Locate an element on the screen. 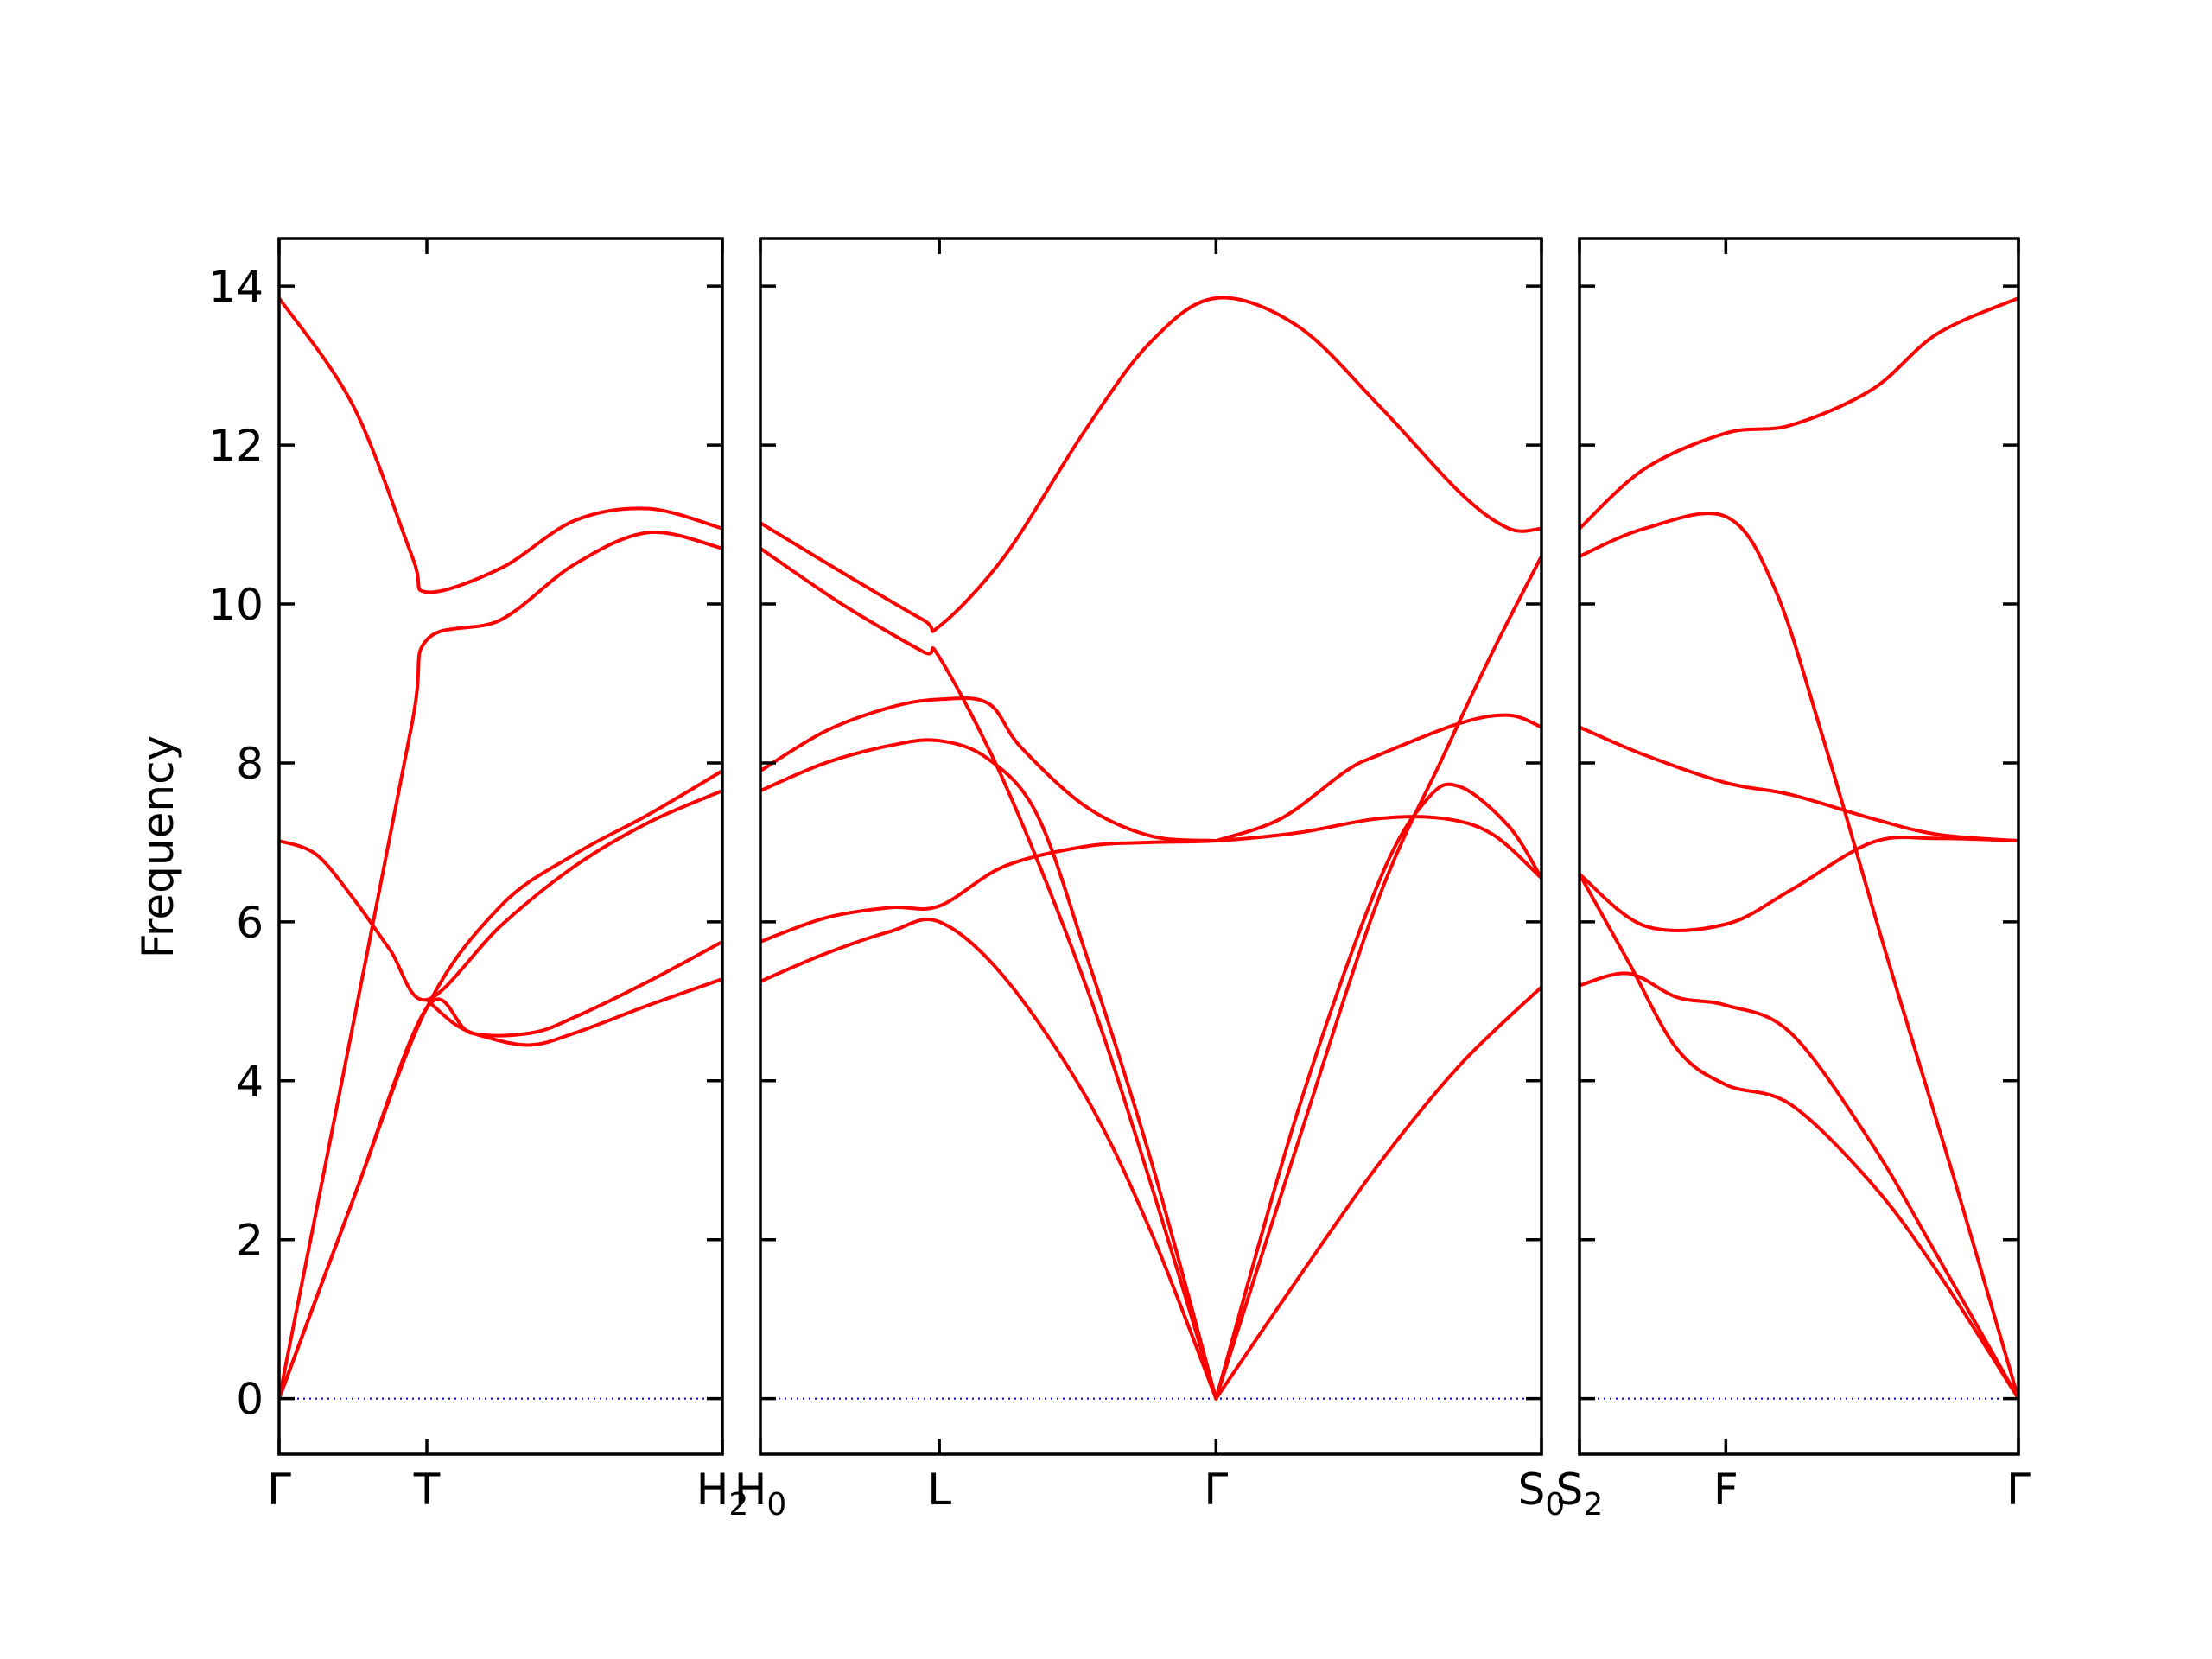 The height and width of the screenshot is (1659, 2212). x-tick-label: S2 is located at coordinates (1580, 1493).